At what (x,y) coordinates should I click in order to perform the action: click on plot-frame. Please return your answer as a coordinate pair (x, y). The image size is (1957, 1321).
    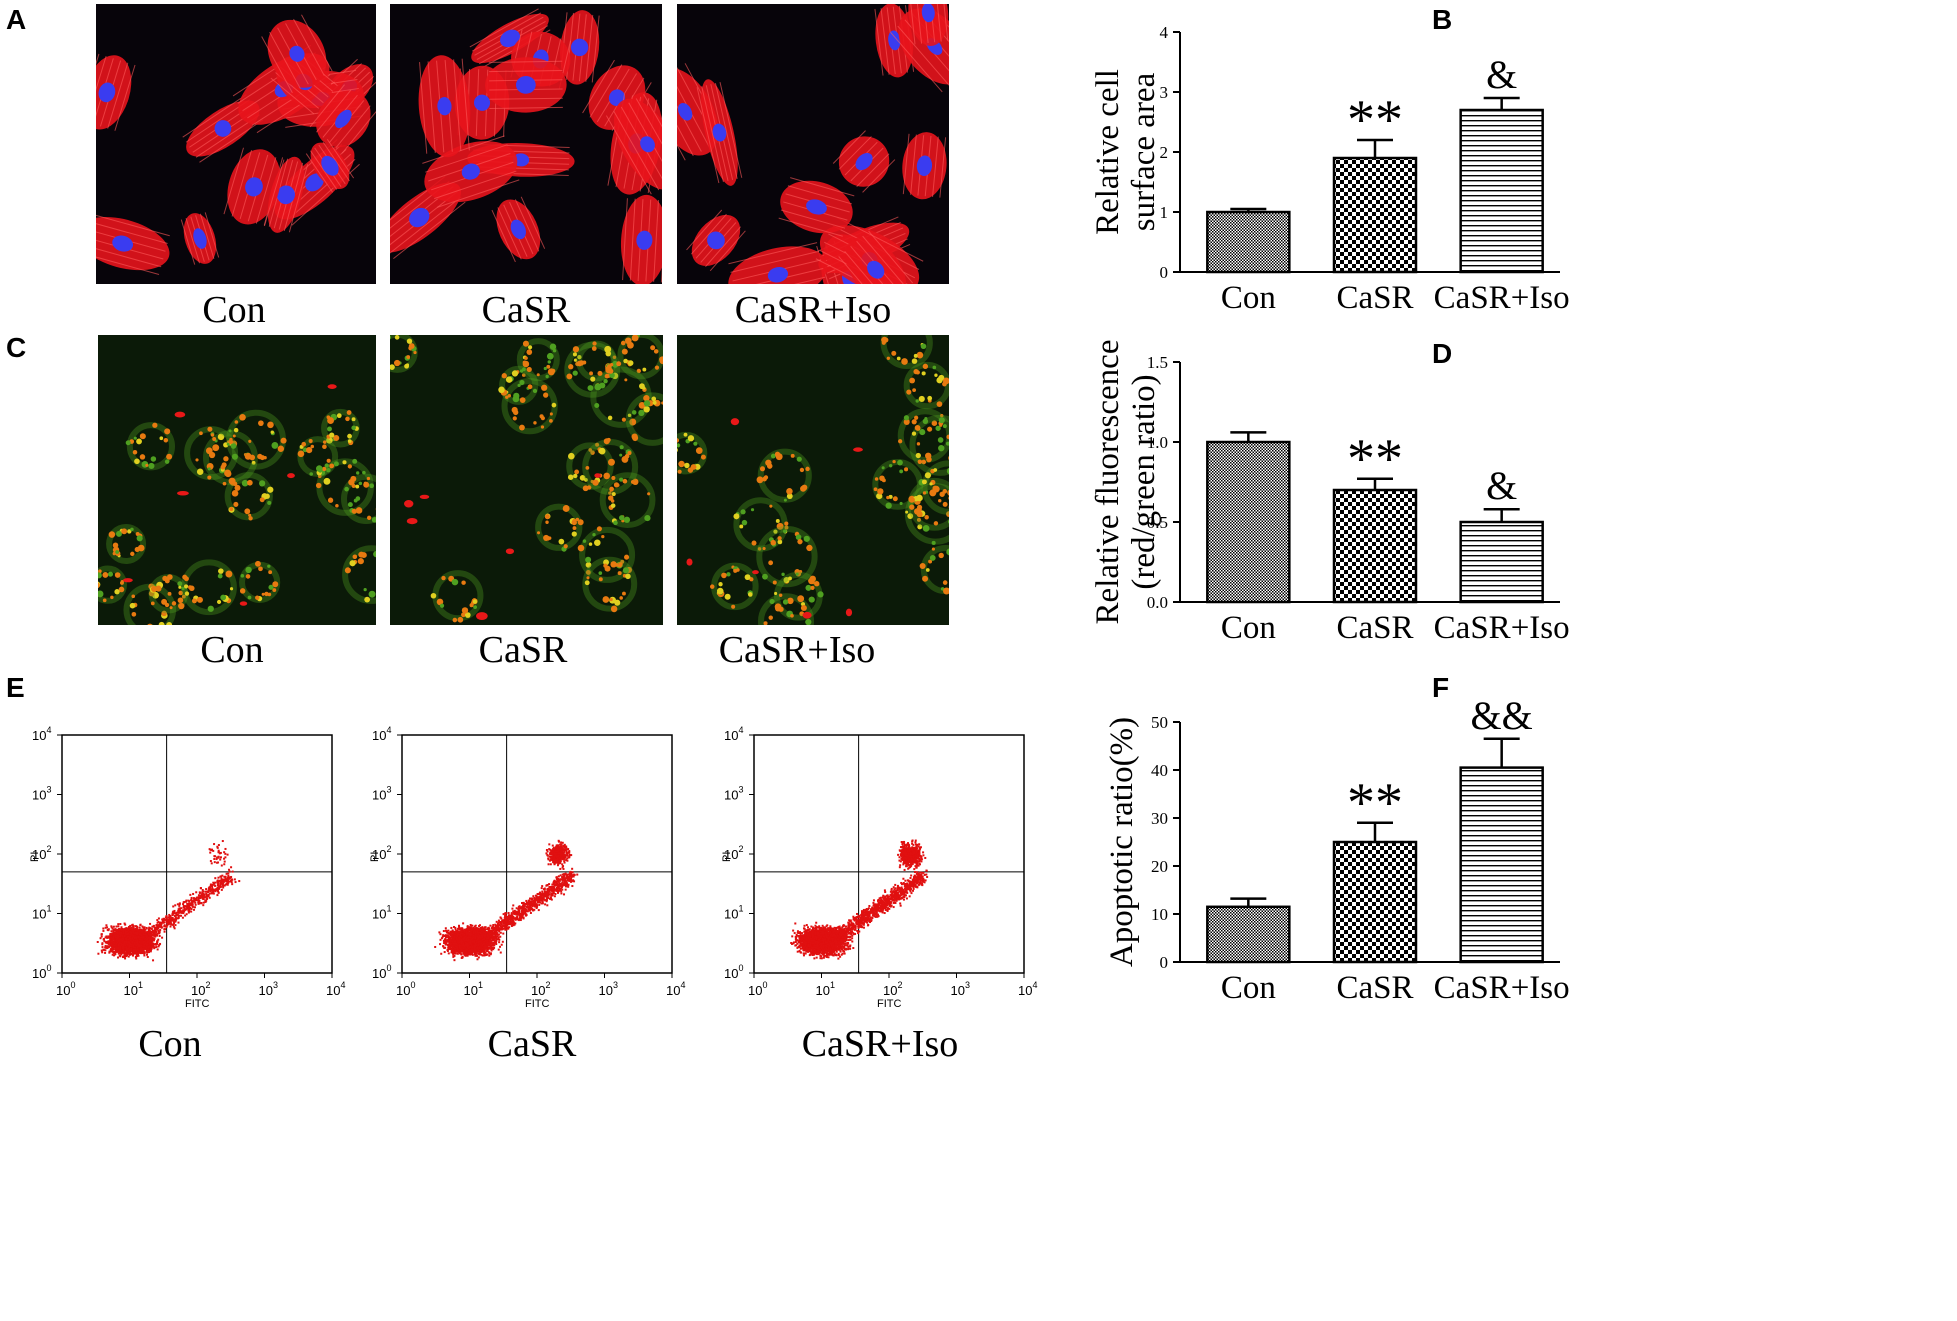
    Looking at the image, I should click on (889, 854).